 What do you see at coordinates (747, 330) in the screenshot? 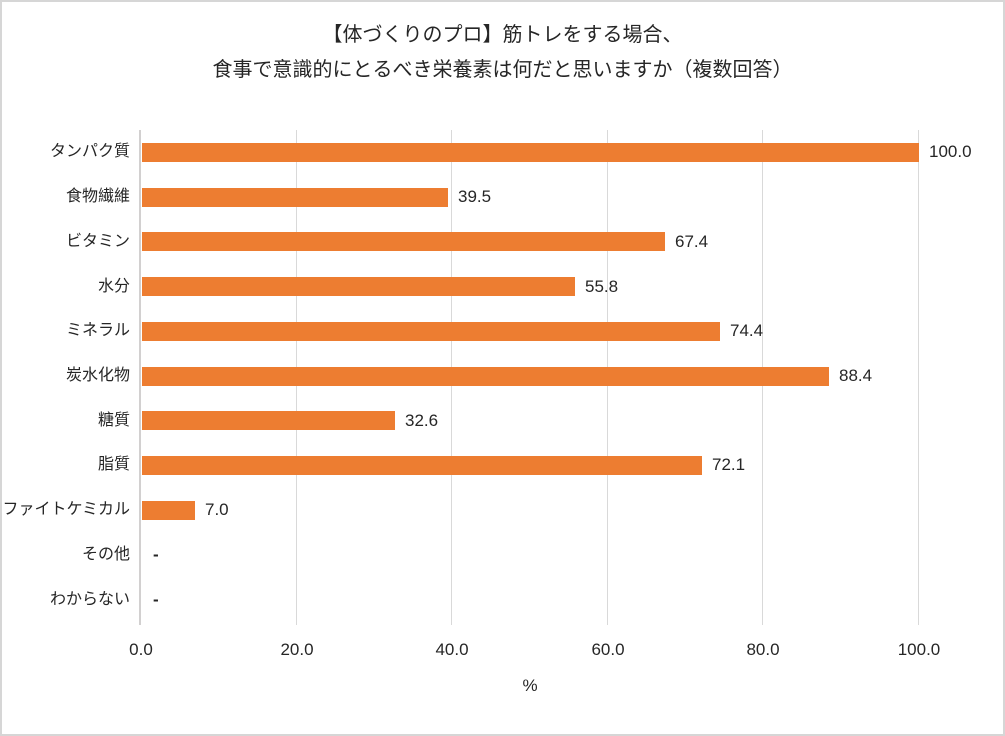
I see `value-label-4: 74.4` at bounding box center [747, 330].